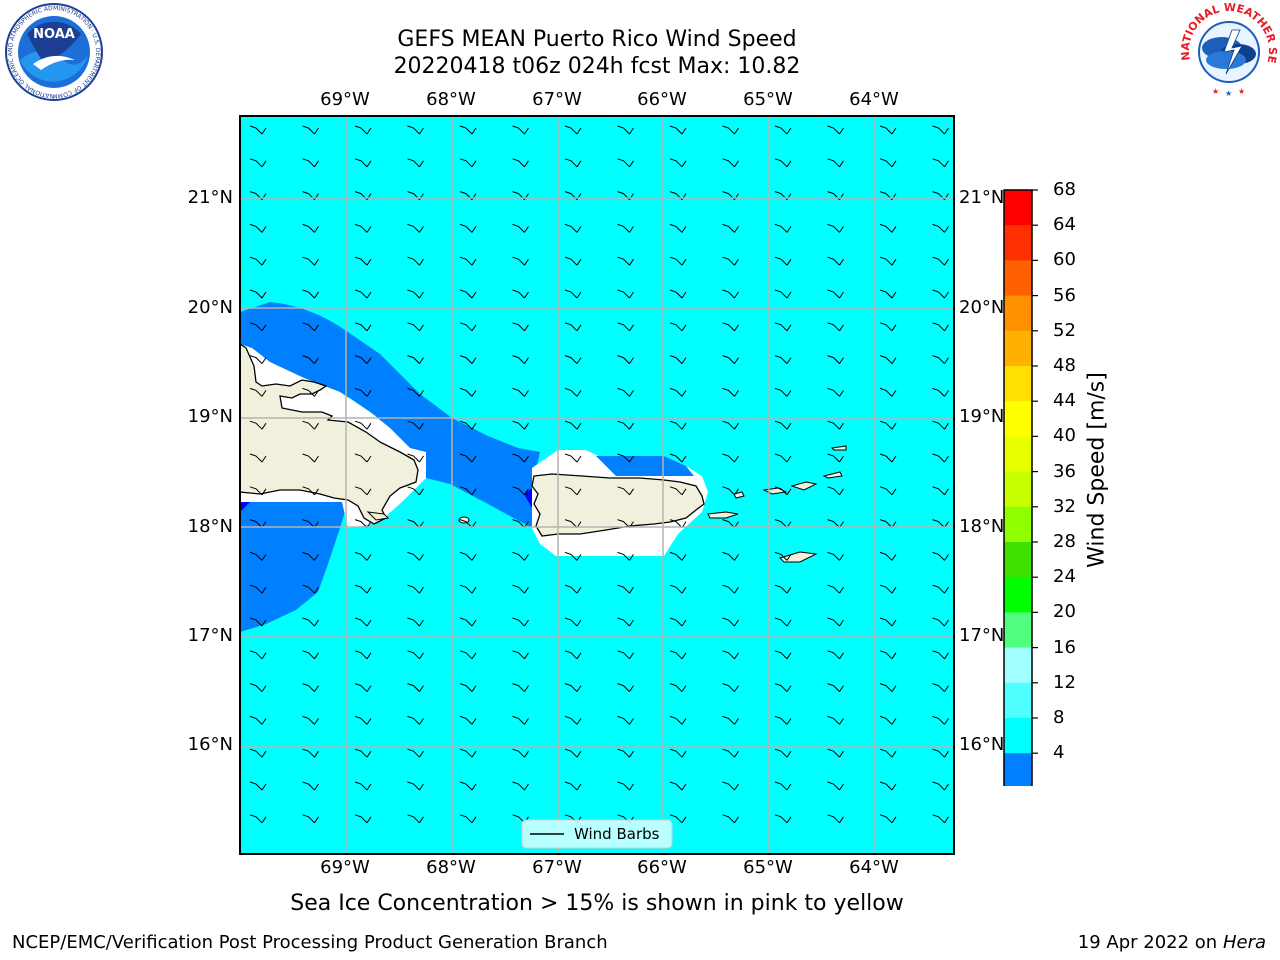 The width and height of the screenshot is (1280, 960). What do you see at coordinates (1064, 577) in the screenshot?
I see `colorbar-tick-label: 24` at bounding box center [1064, 577].